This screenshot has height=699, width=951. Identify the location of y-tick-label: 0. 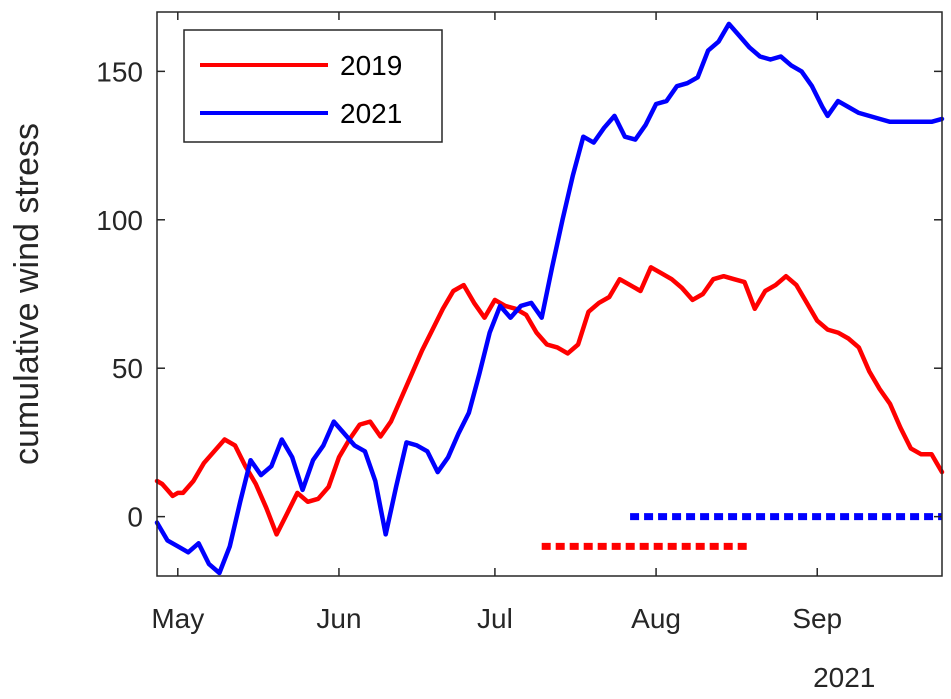
(135, 517).